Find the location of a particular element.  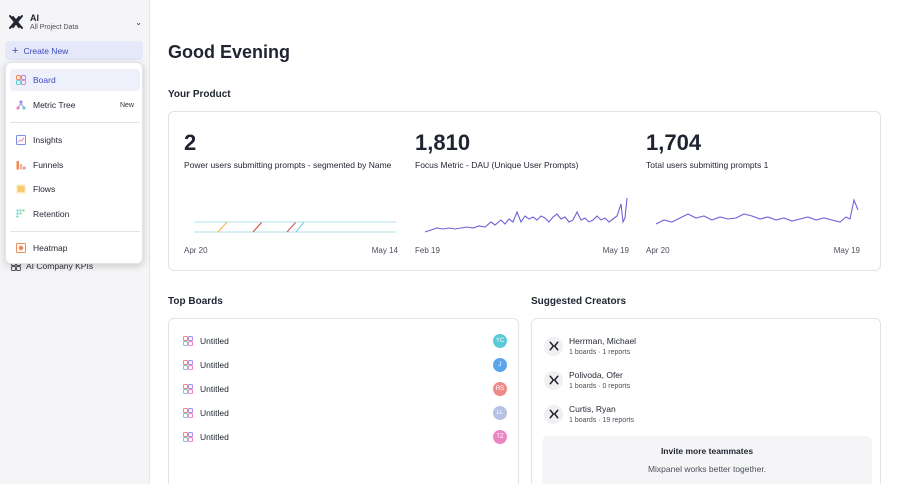

avatar: YC is located at coordinates (500, 341).